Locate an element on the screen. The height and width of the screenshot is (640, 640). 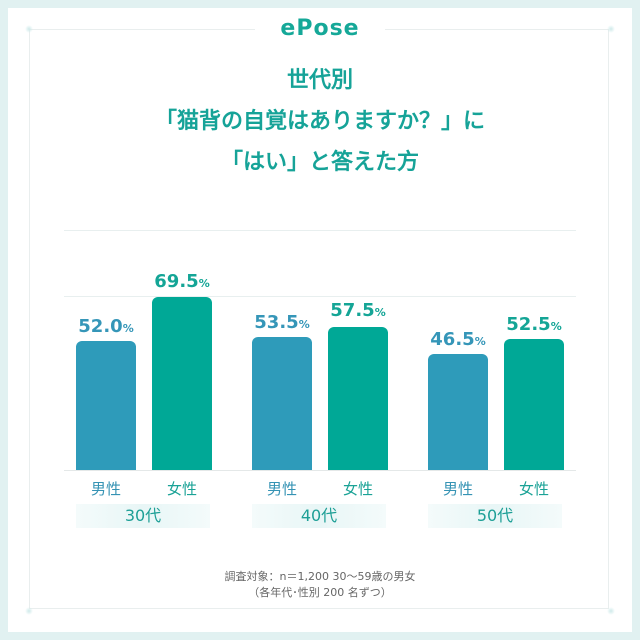
age-group-label-40: 40代 is located at coordinates (319, 516).